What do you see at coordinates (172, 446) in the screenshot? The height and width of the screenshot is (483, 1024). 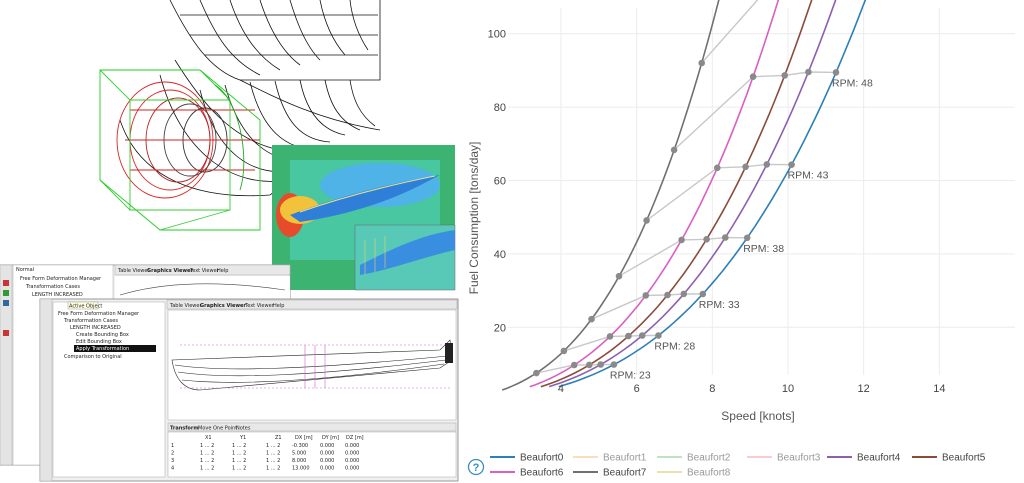 I see `table-cell: 1` at bounding box center [172, 446].